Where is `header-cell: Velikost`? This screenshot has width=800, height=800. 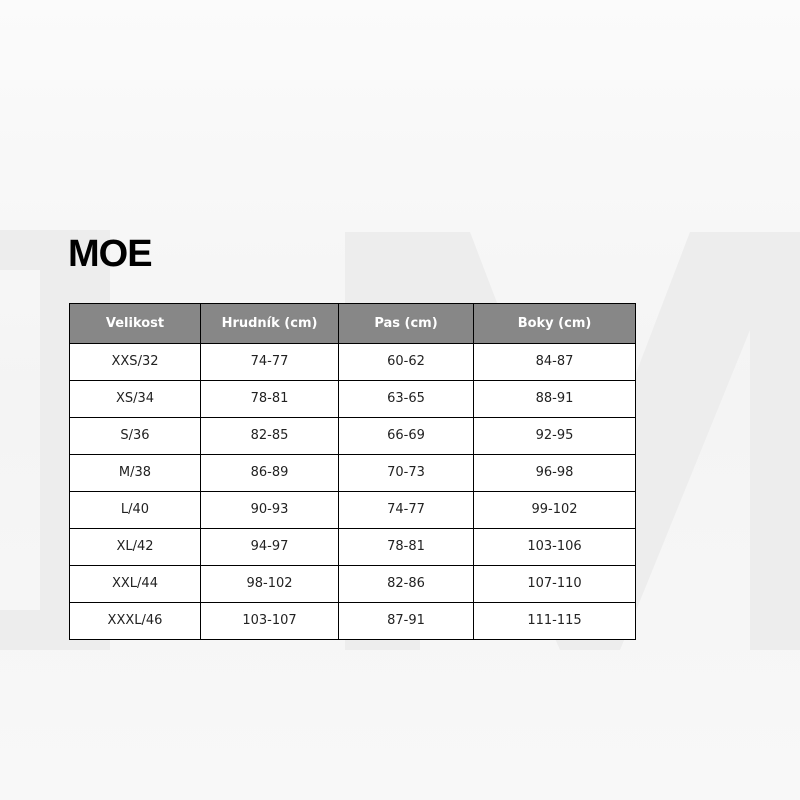
header-cell: Velikost is located at coordinates (135, 323).